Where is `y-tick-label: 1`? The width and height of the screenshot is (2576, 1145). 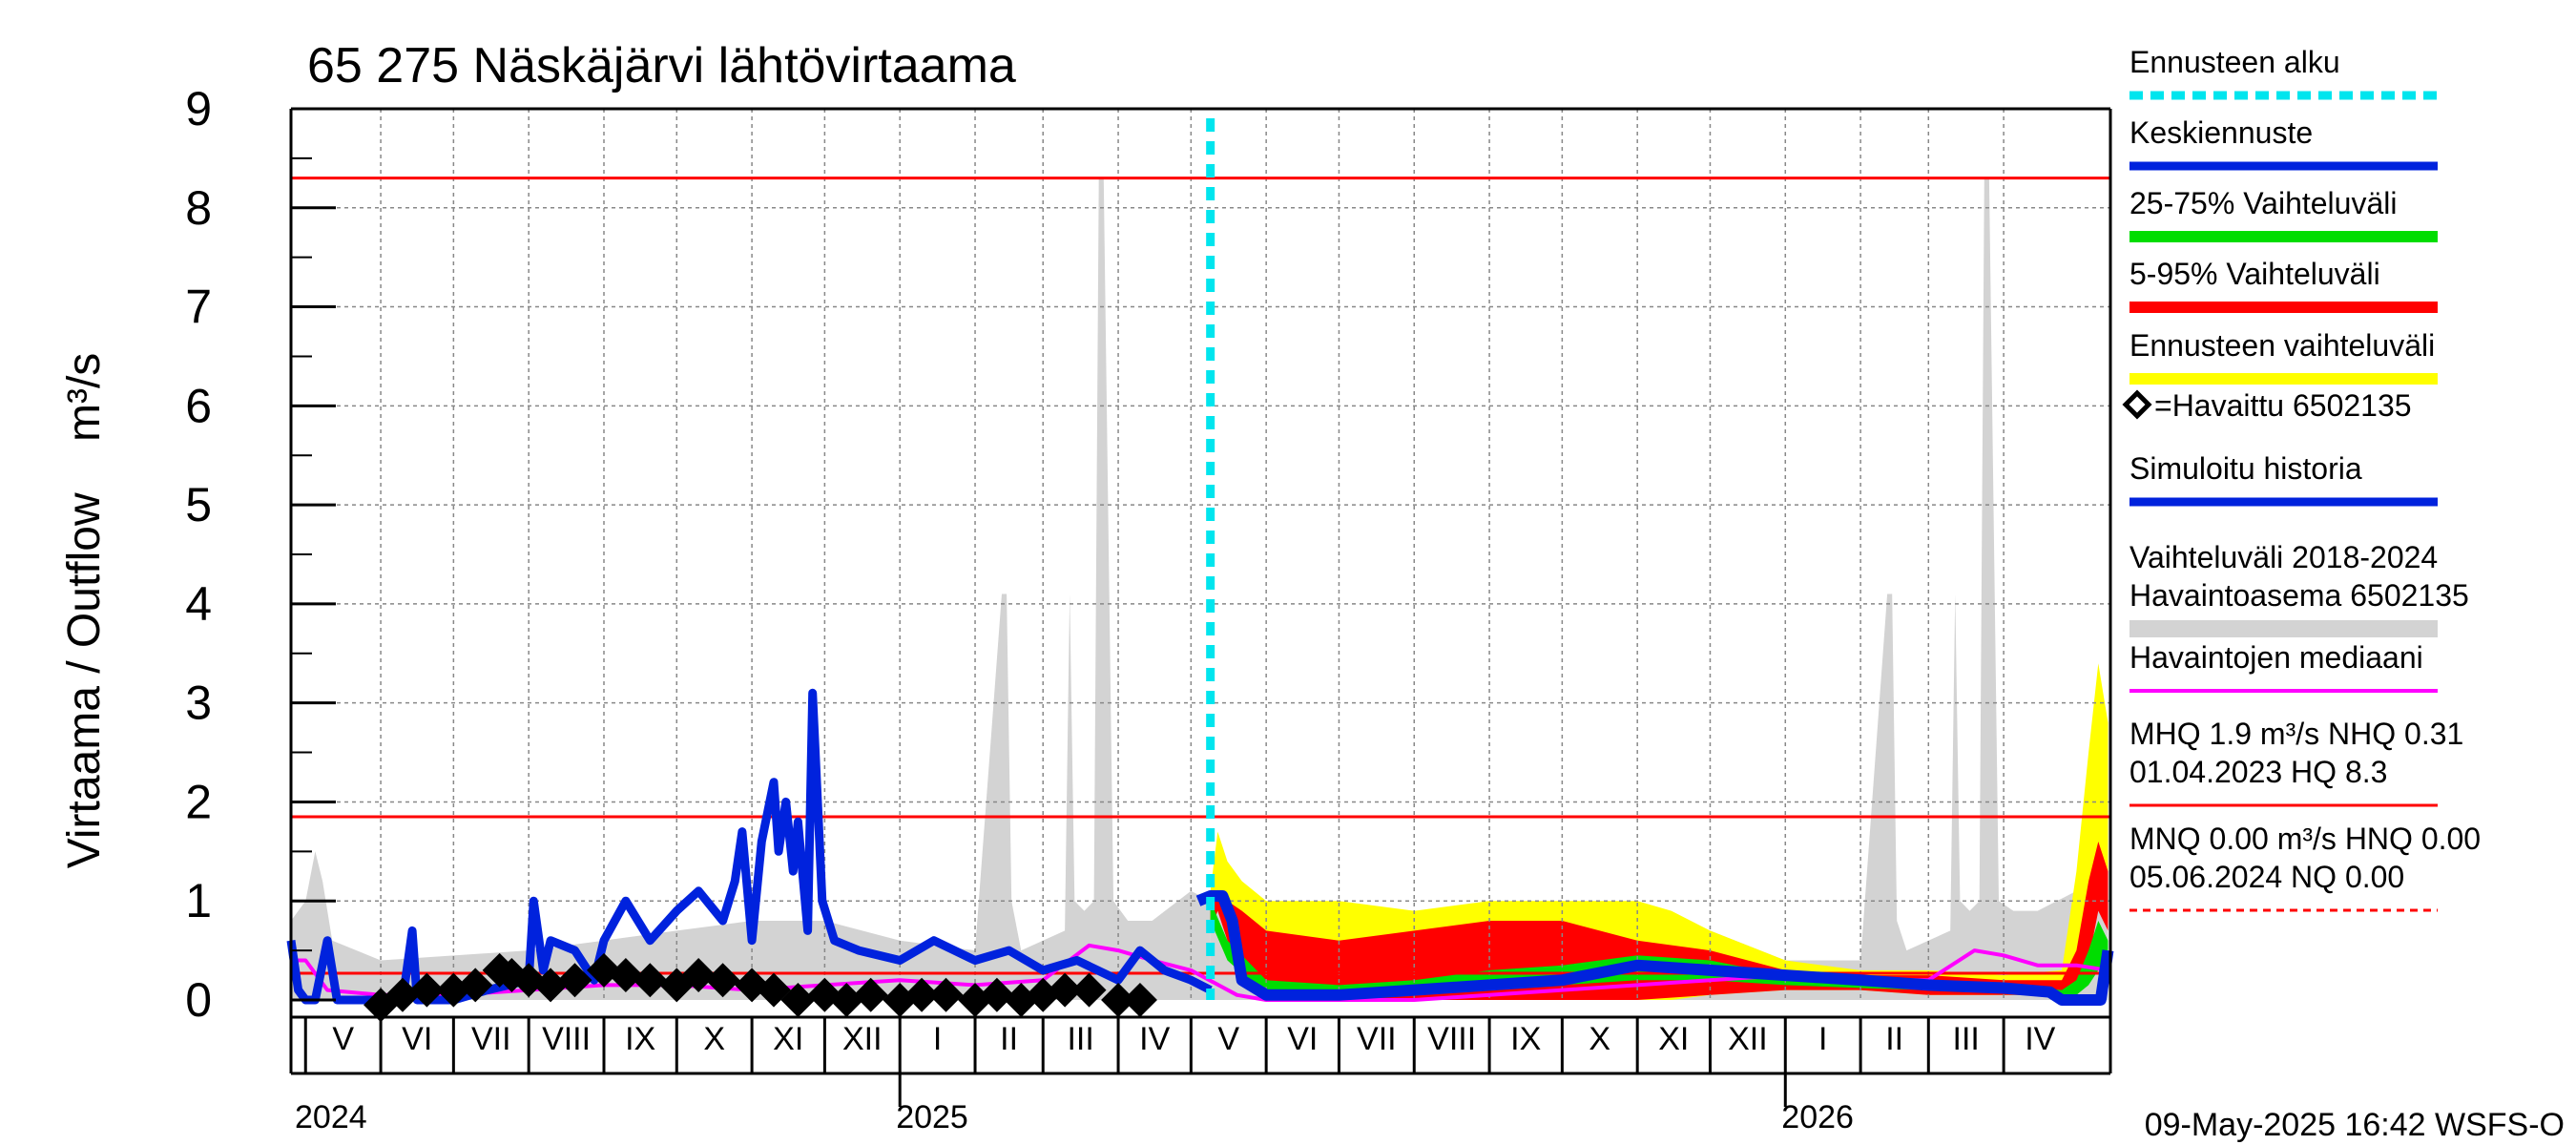 y-tick-label: 1 is located at coordinates (198, 901).